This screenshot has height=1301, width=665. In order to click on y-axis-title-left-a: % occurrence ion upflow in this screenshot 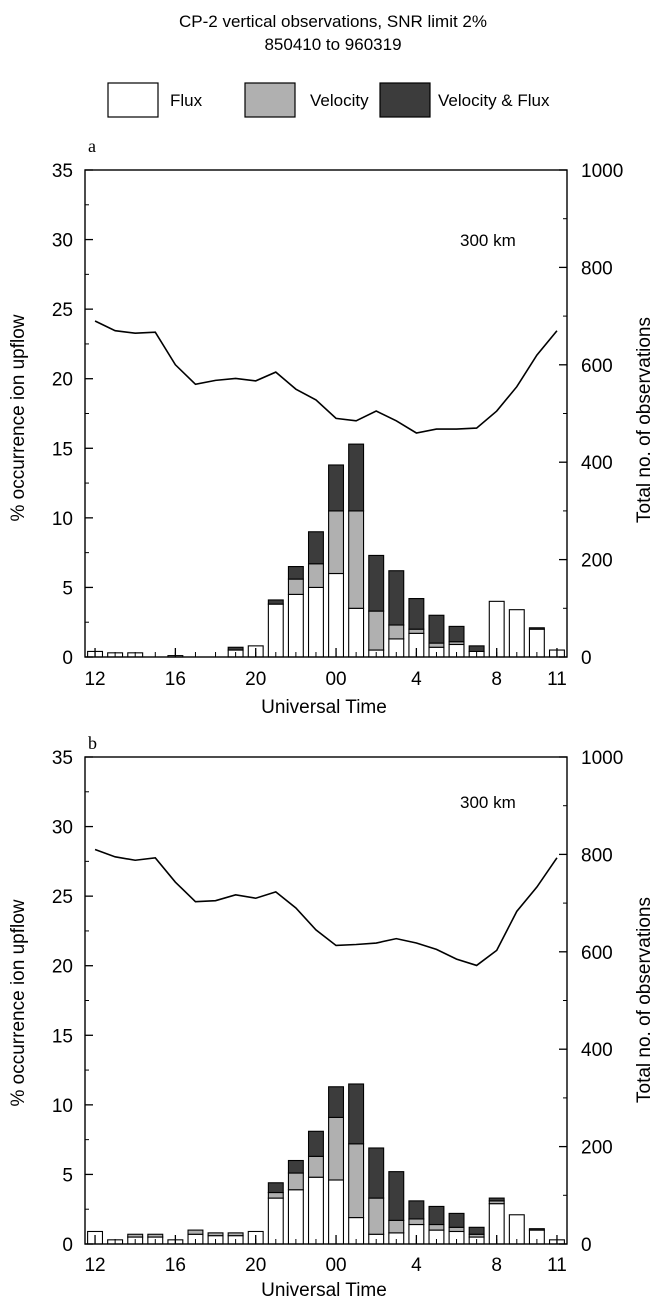, I will do `click(18, 417)`.